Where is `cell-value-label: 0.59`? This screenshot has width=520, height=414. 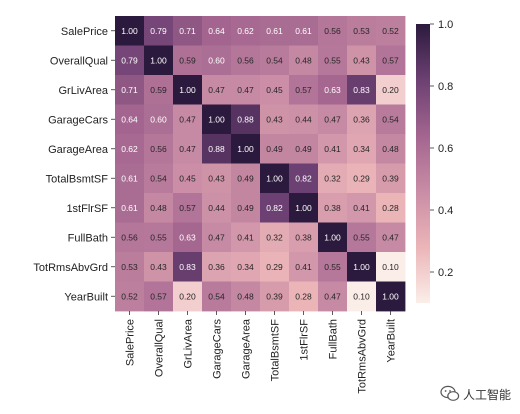
cell-value-label: 0.59 is located at coordinates (187, 60).